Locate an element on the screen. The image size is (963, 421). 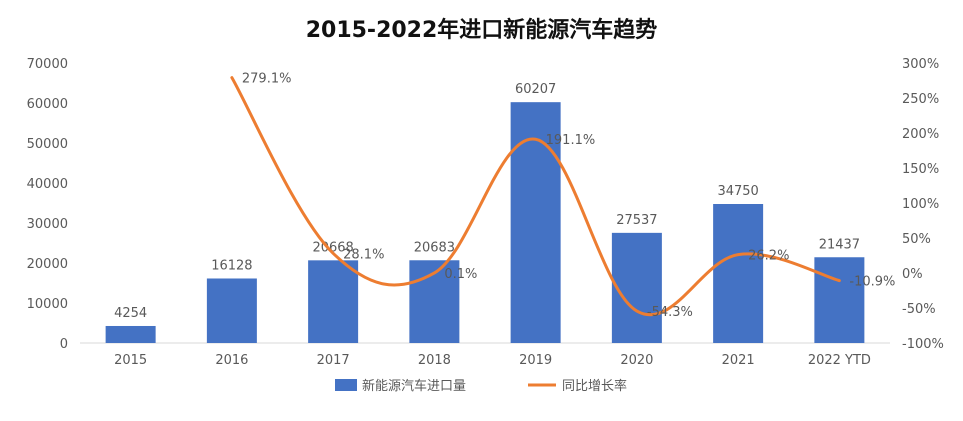
bar-data-label: 20683 is located at coordinates (434, 247).